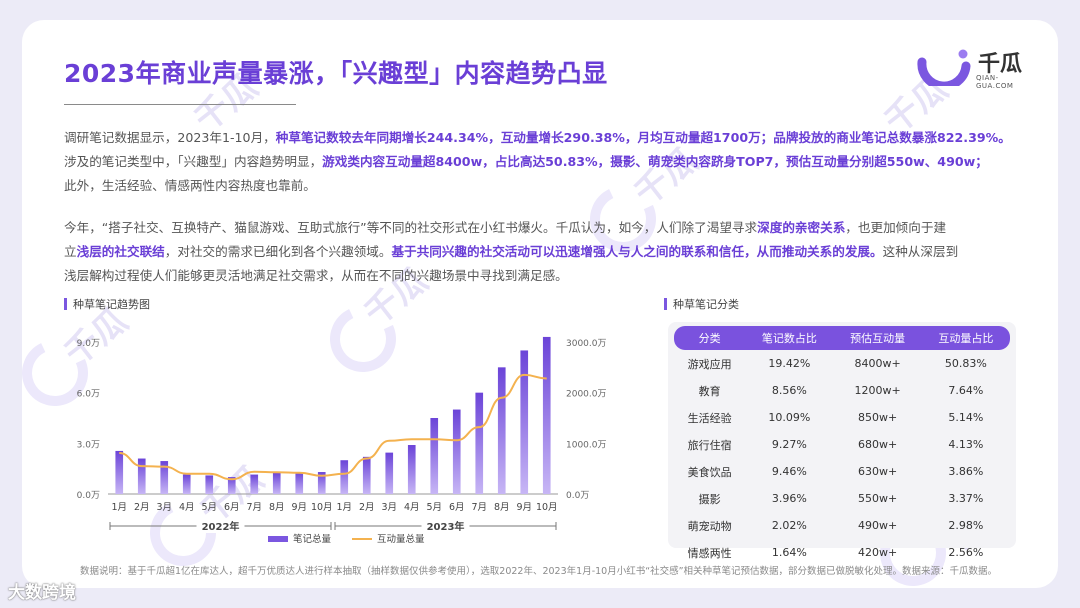 Image resolution: width=1080 pixels, height=608 pixels. I want to click on table-section-title: 种草笔记分类, so click(701, 304).